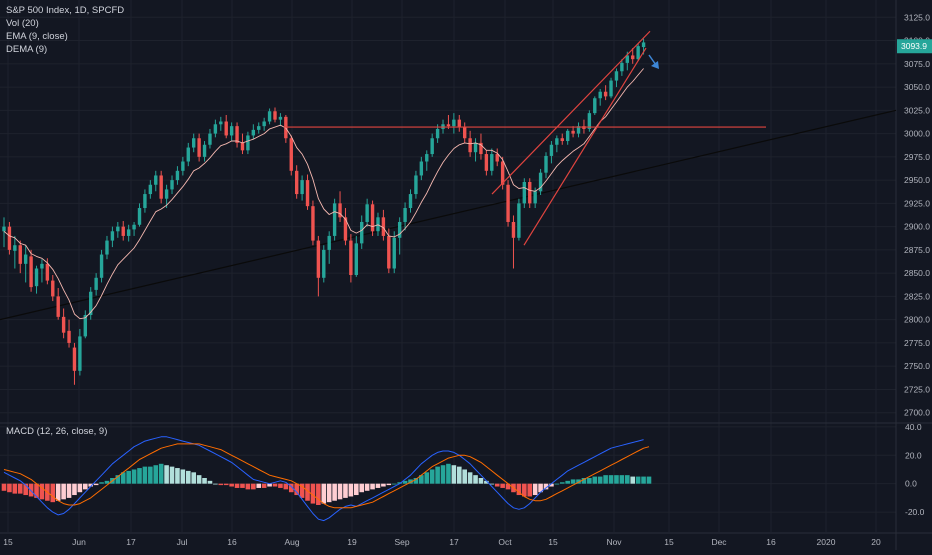 This screenshot has width=932, height=555. Describe the element at coordinates (917, 413) in the screenshot. I see `price-tick-label: 2700.0` at that location.